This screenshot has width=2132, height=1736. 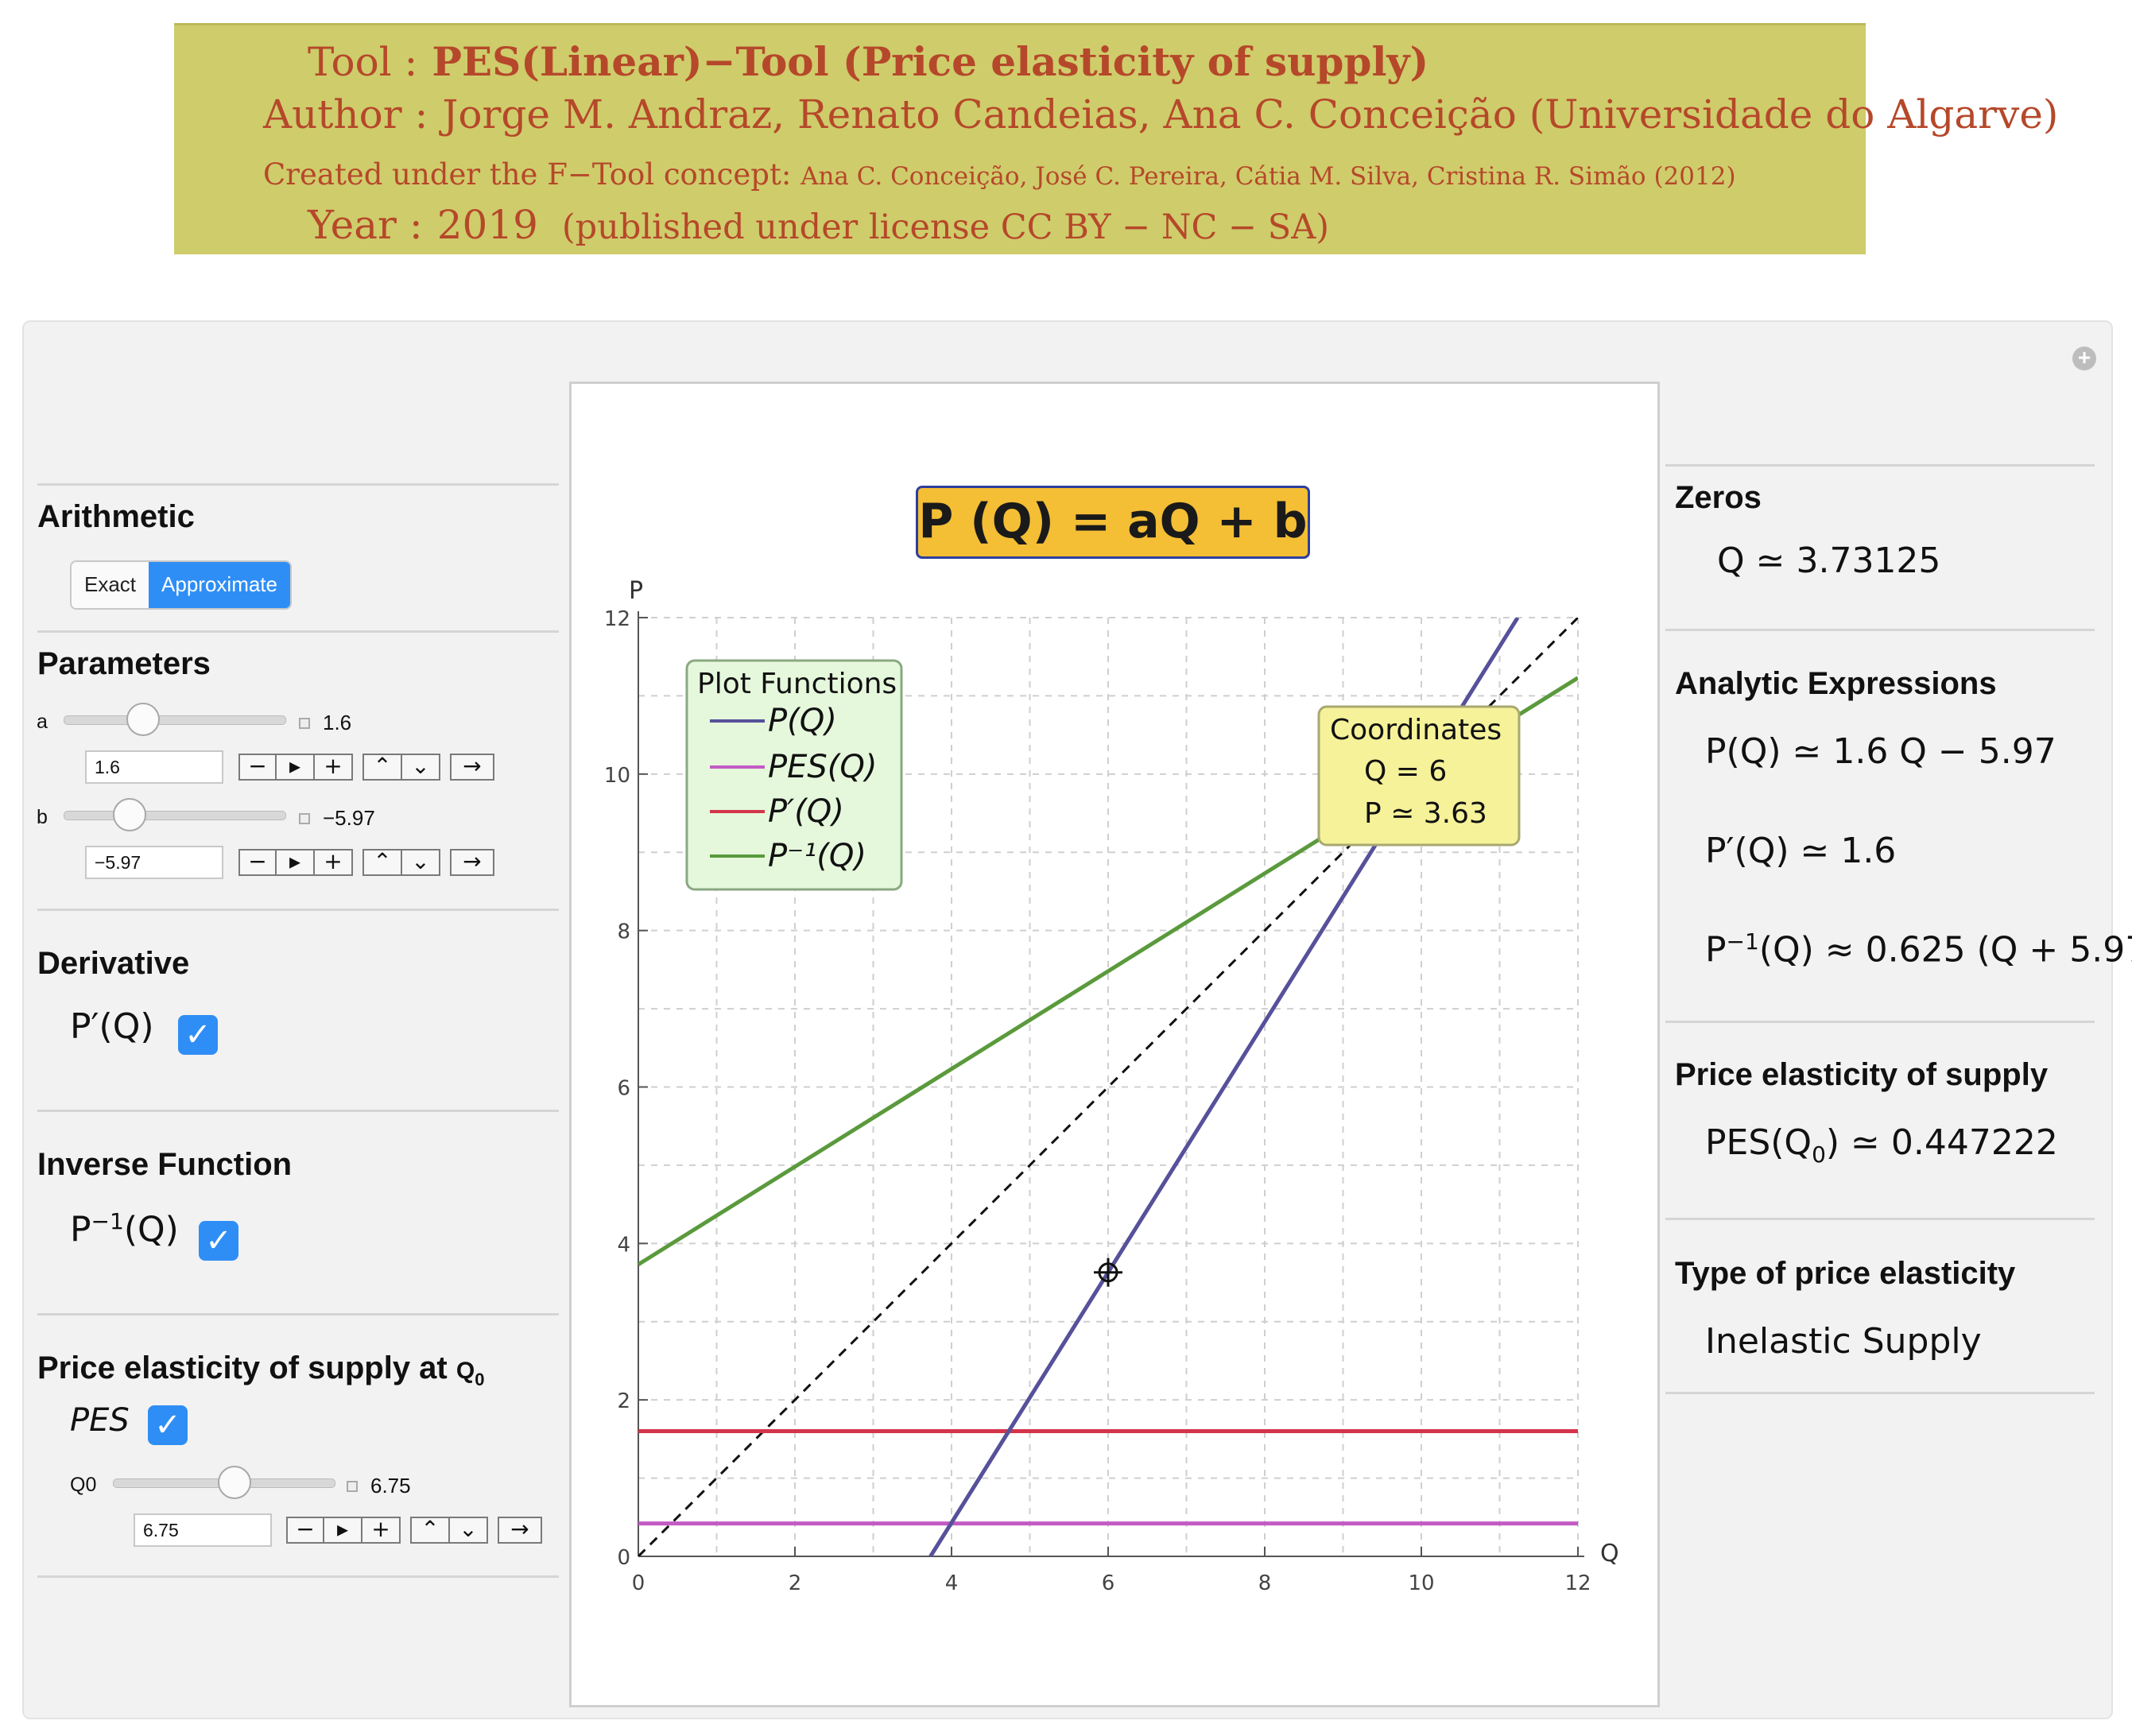 What do you see at coordinates (234, 1482) in the screenshot?
I see `q0-slider-handle` at bounding box center [234, 1482].